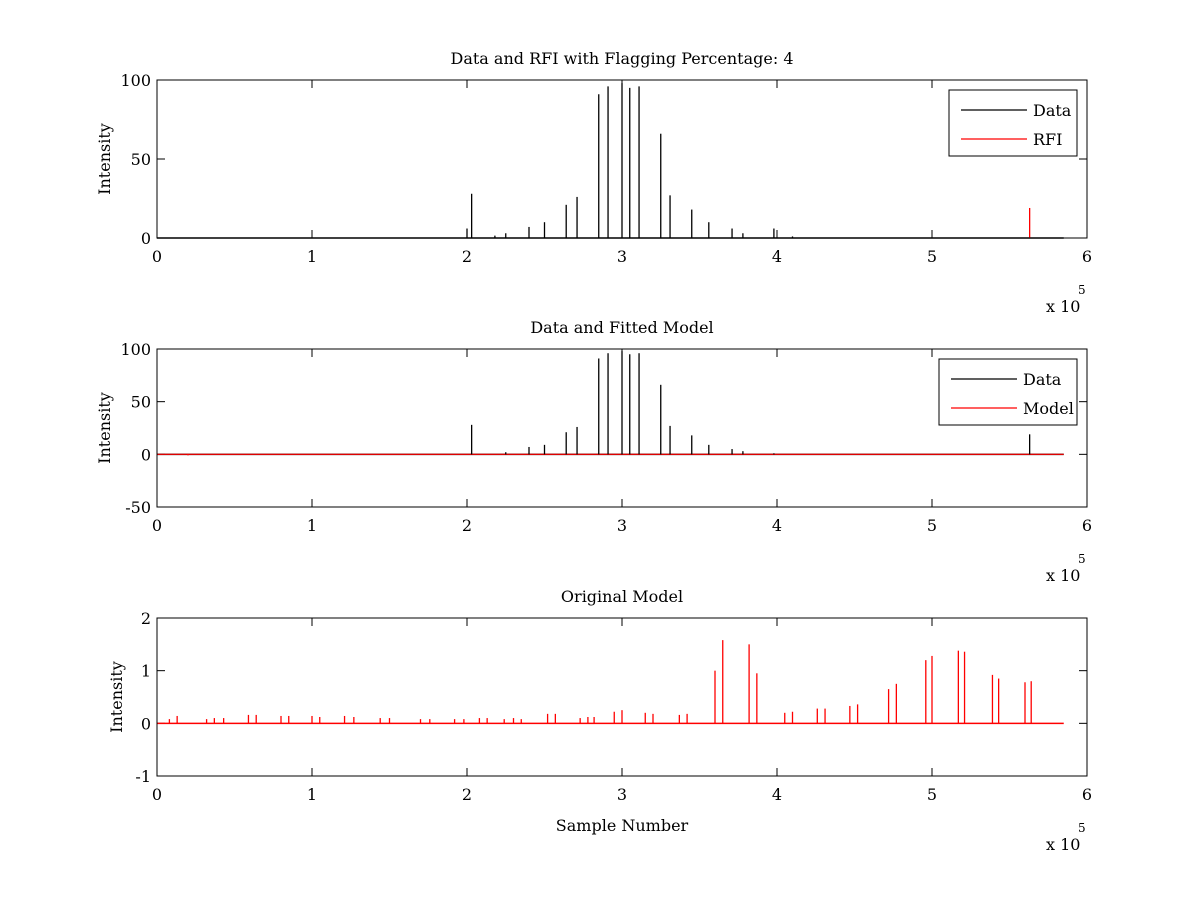  I want to click on x-axis-label: Sample Number, so click(622, 825).